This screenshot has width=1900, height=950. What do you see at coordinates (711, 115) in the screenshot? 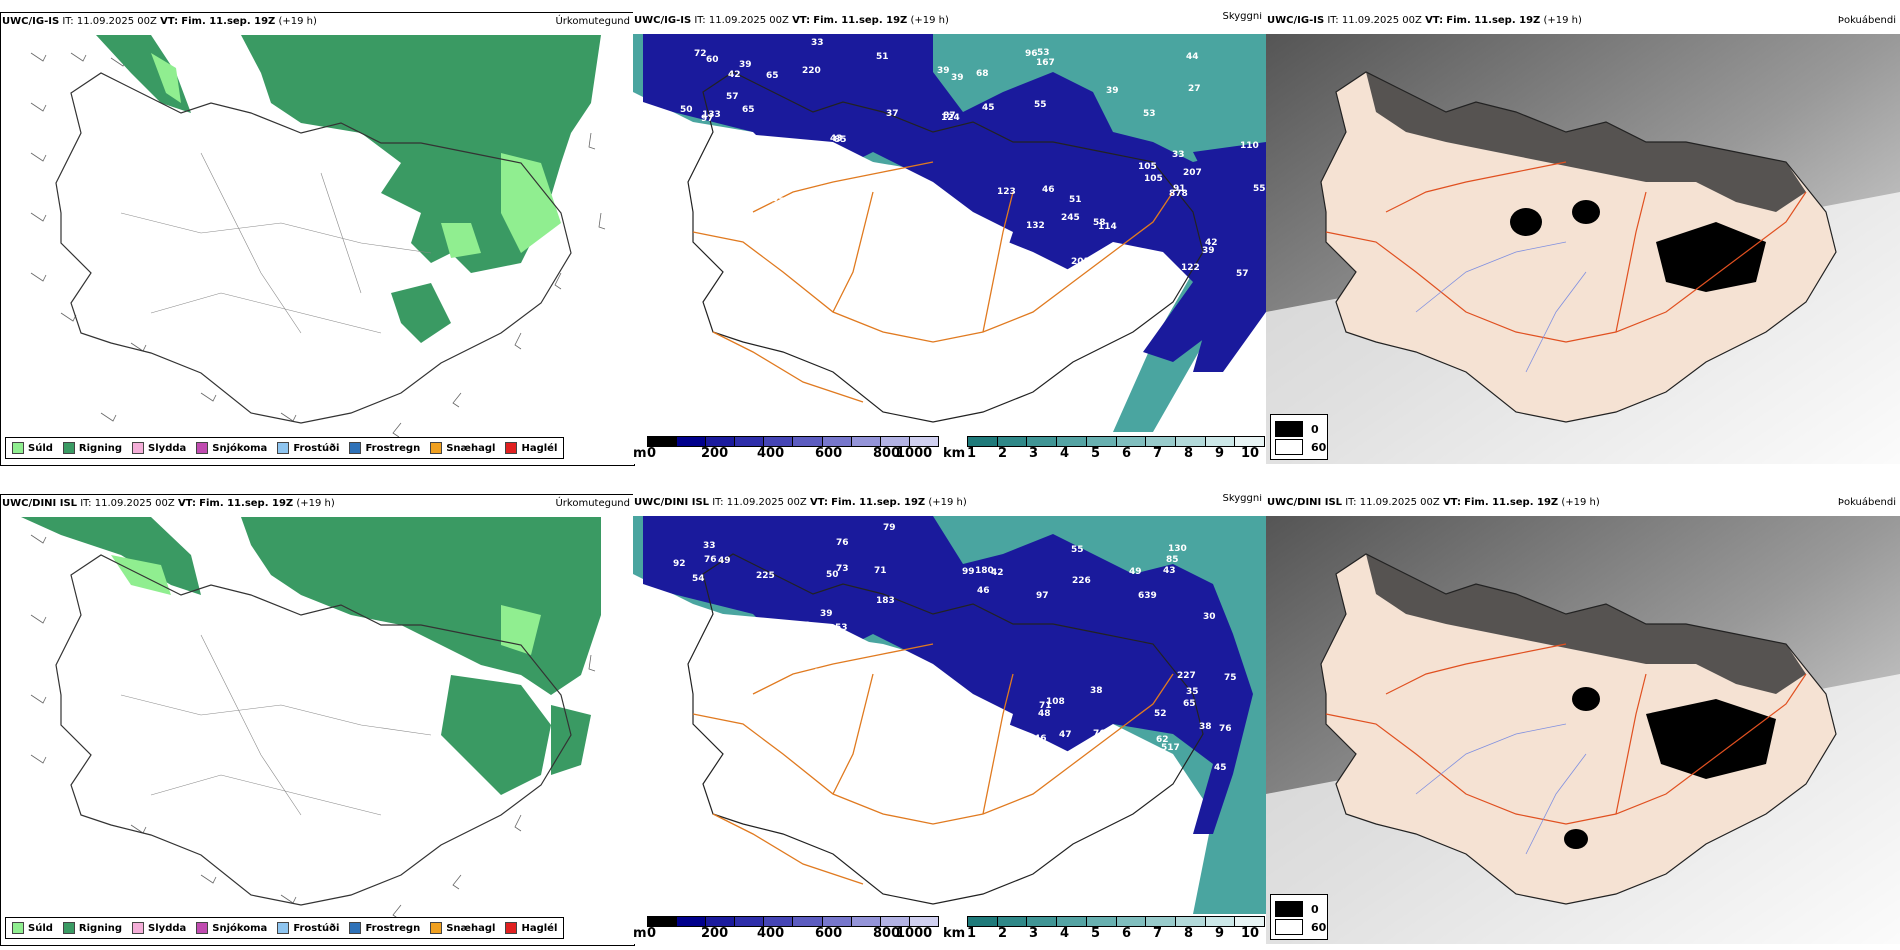
I see `cloud-base-height-label: 133` at bounding box center [711, 115].